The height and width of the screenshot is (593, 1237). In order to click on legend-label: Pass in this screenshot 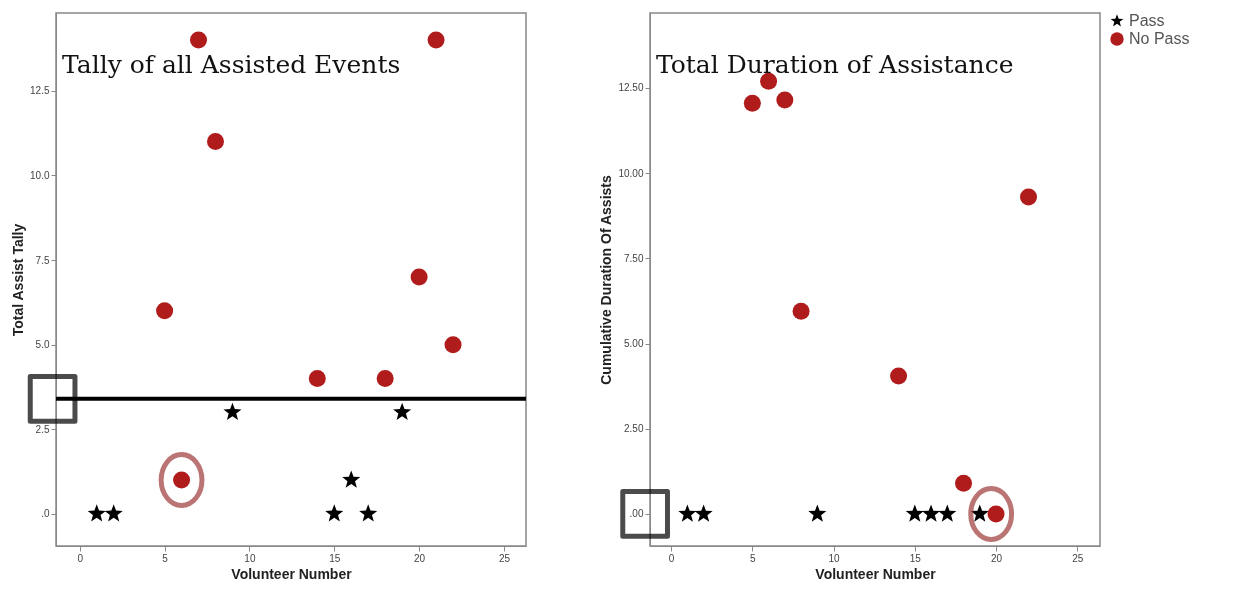, I will do `click(1147, 20)`.